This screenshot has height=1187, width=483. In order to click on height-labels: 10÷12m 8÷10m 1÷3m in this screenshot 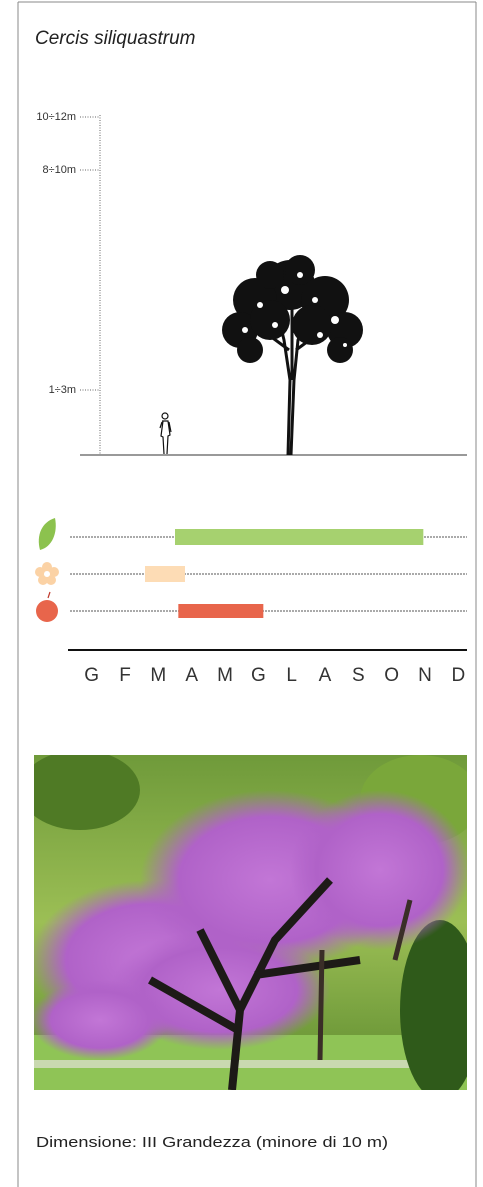, I will do `click(68, 253)`.